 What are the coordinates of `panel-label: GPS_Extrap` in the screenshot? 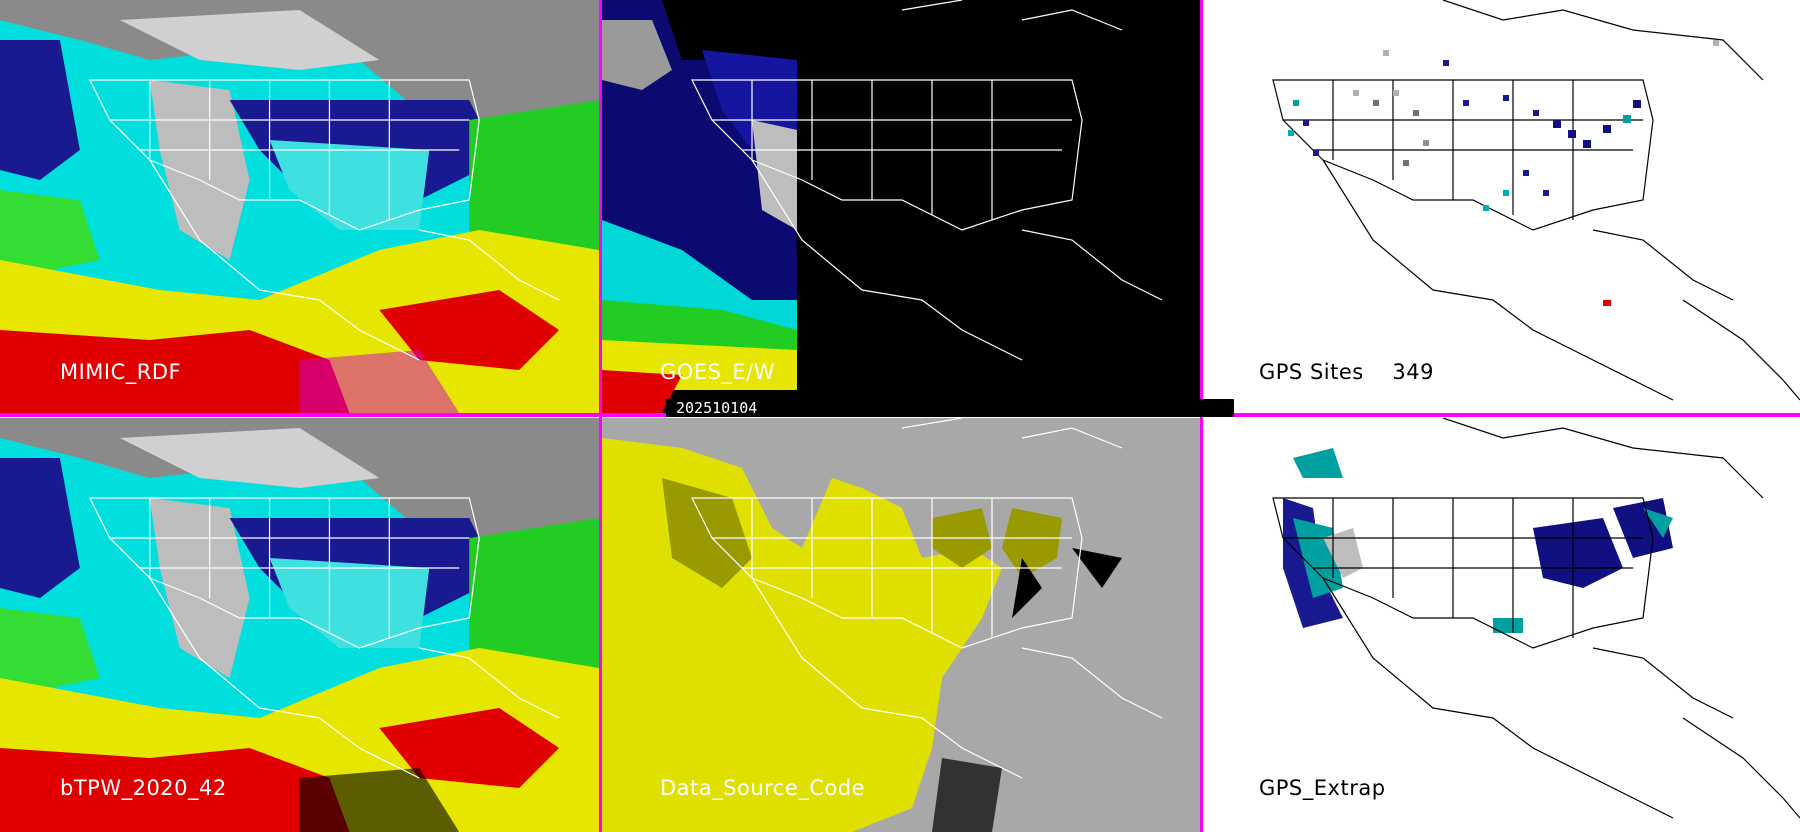 It's located at (1322, 788).